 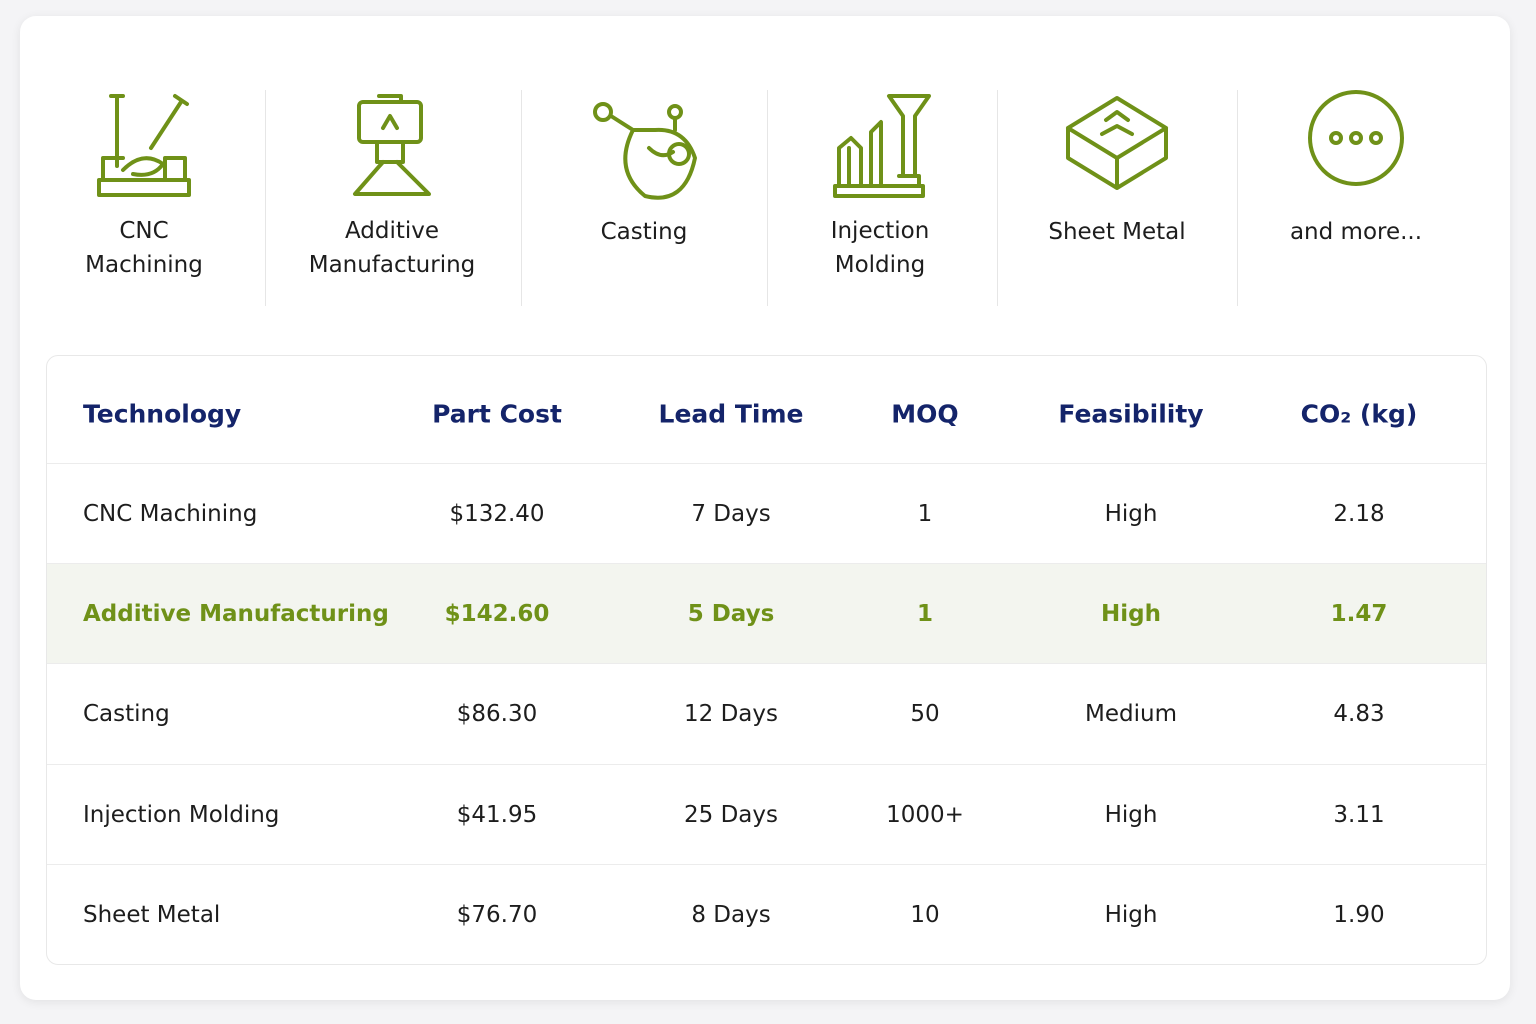 I want to click on table-cell: Additive Manufacturing, so click(x=236, y=614).